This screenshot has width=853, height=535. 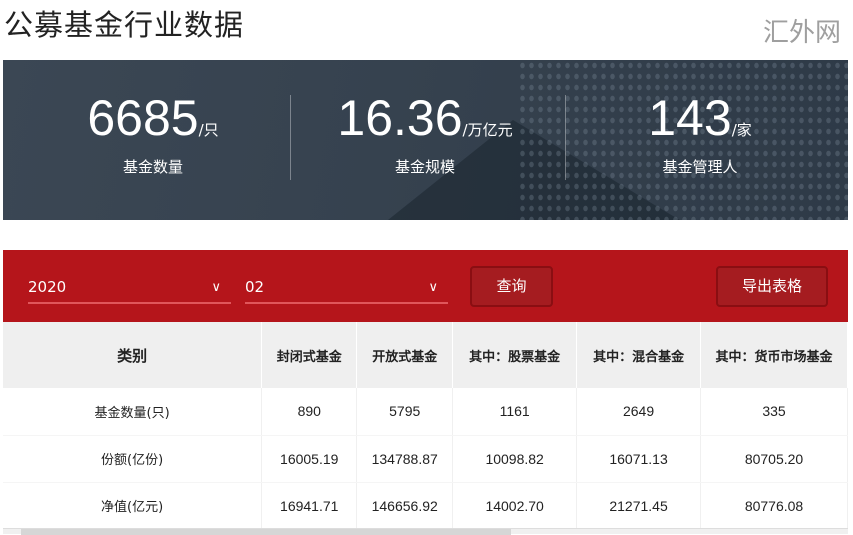 What do you see at coordinates (741, 130) in the screenshot?
I see `stat-unit: /家` at bounding box center [741, 130].